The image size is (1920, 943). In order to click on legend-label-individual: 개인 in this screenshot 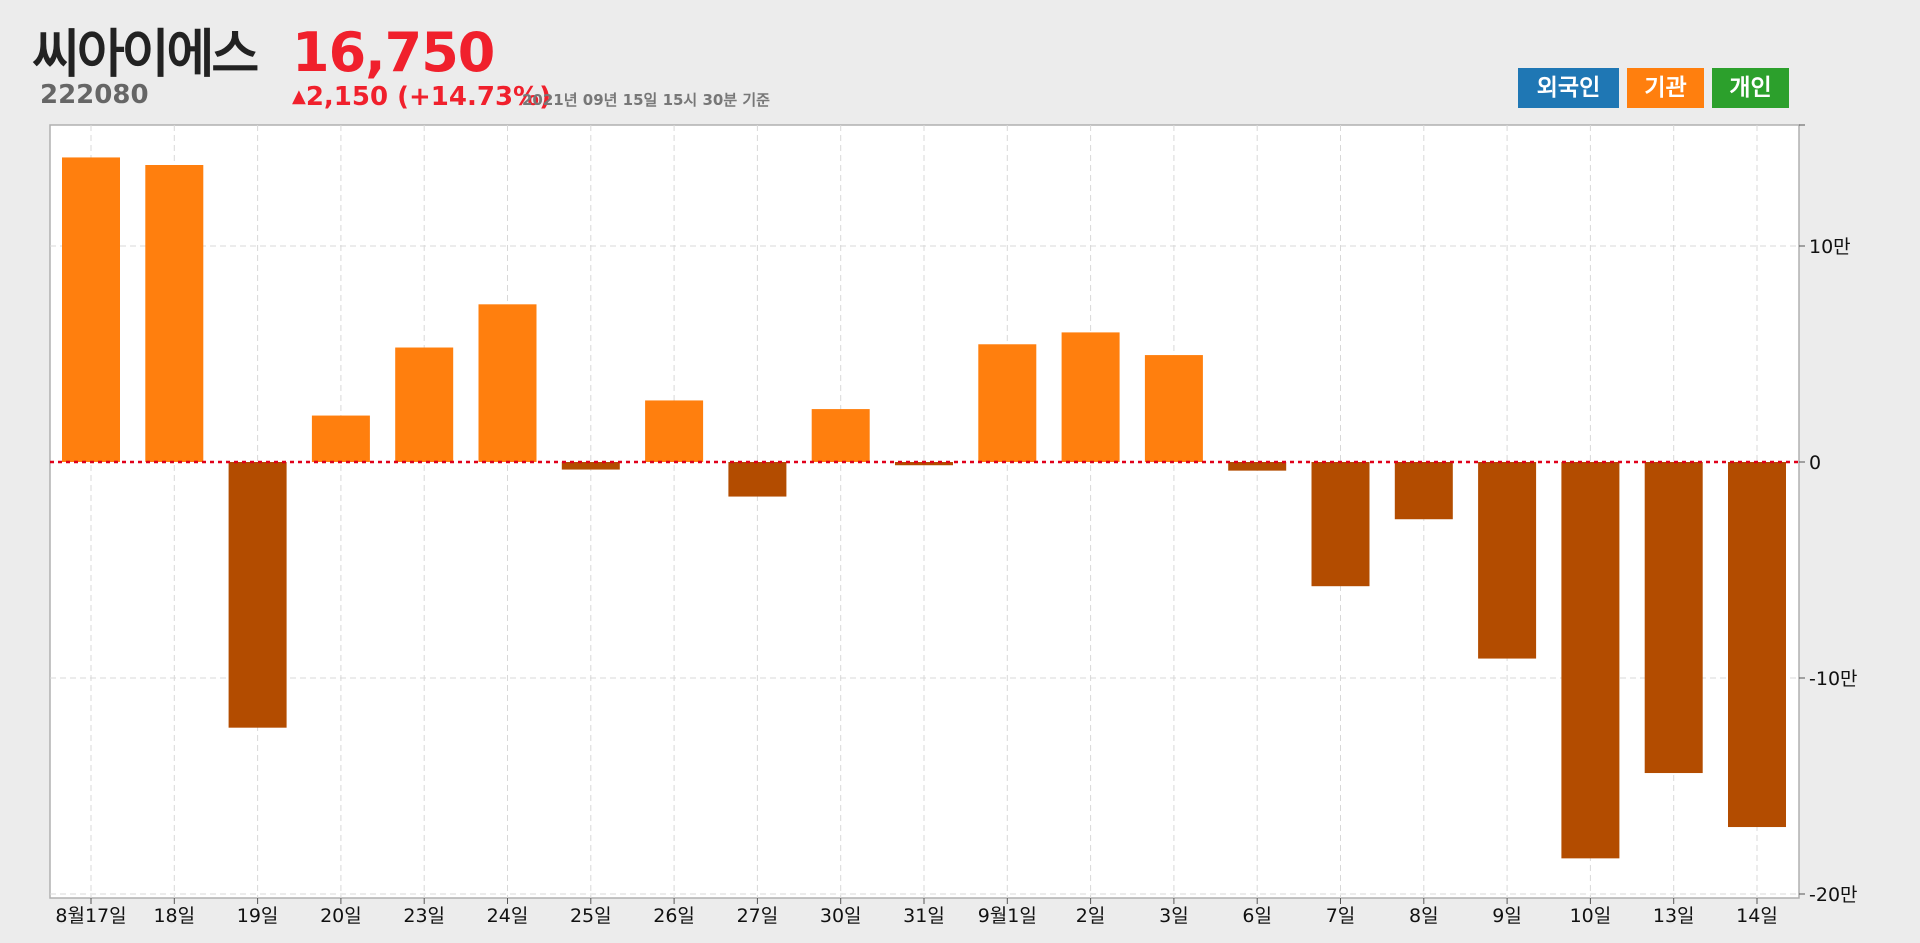, I will do `click(1750, 88)`.